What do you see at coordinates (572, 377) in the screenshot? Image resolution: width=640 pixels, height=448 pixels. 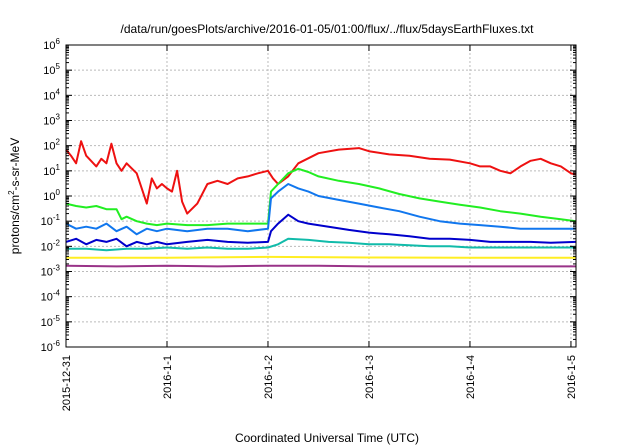 I see `x-tick-label: 2016-1-5` at bounding box center [572, 377].